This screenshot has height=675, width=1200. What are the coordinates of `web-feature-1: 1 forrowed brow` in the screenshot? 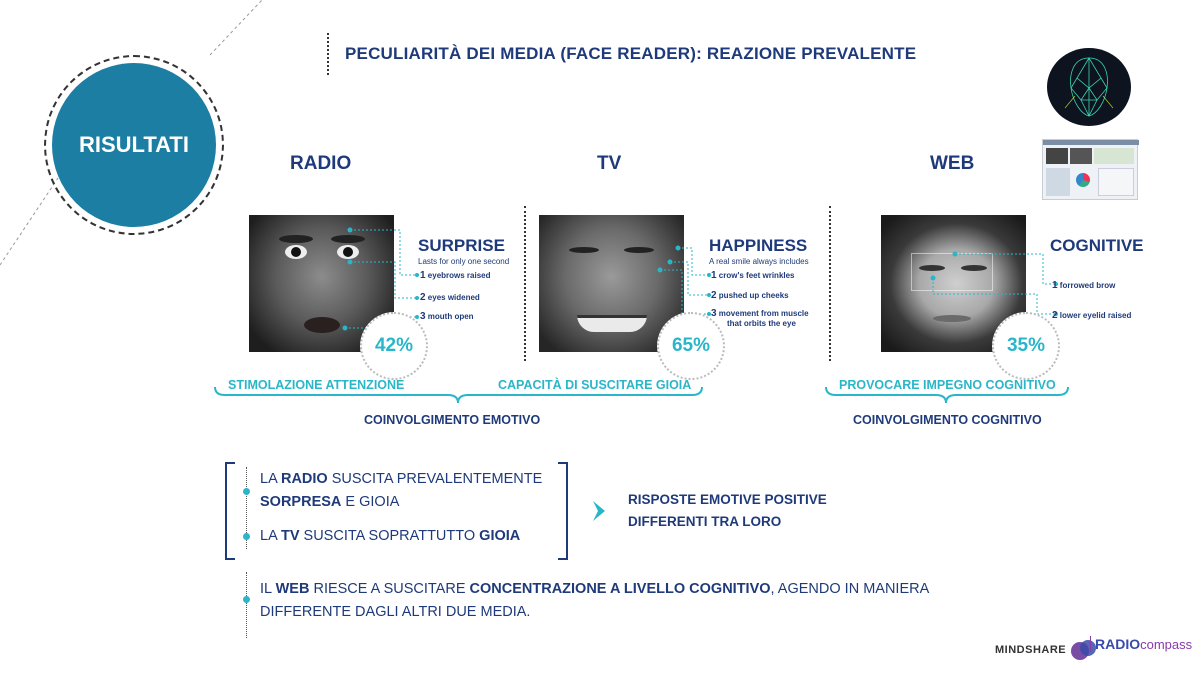 It's located at (1084, 285).